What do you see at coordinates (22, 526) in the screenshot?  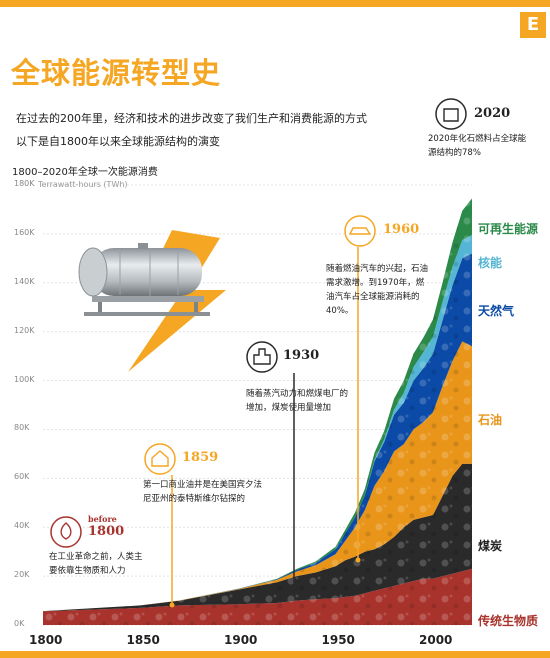 I see `y-tick-label: 40K` at bounding box center [22, 526].